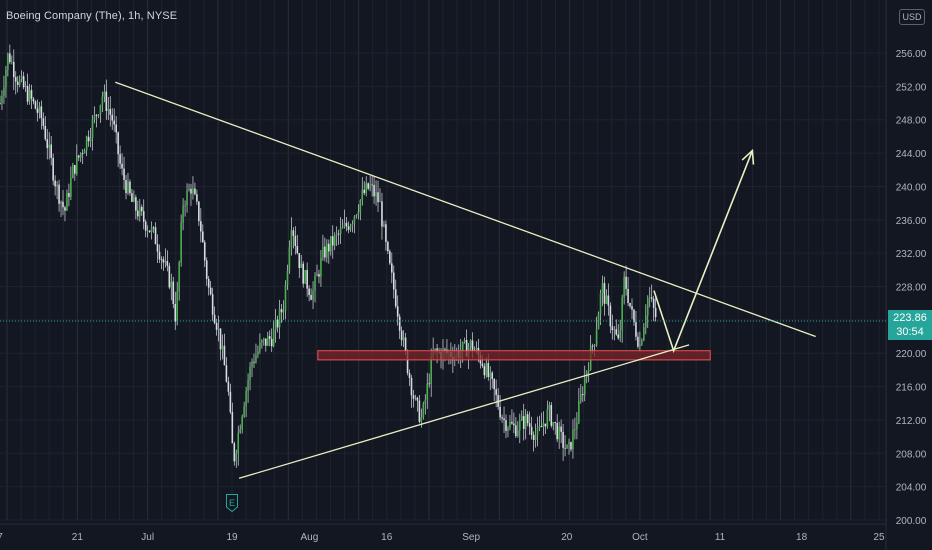 The image size is (932, 550). Describe the element at coordinates (911, 54) in the screenshot. I see `y-tick-label: 256.00` at that location.